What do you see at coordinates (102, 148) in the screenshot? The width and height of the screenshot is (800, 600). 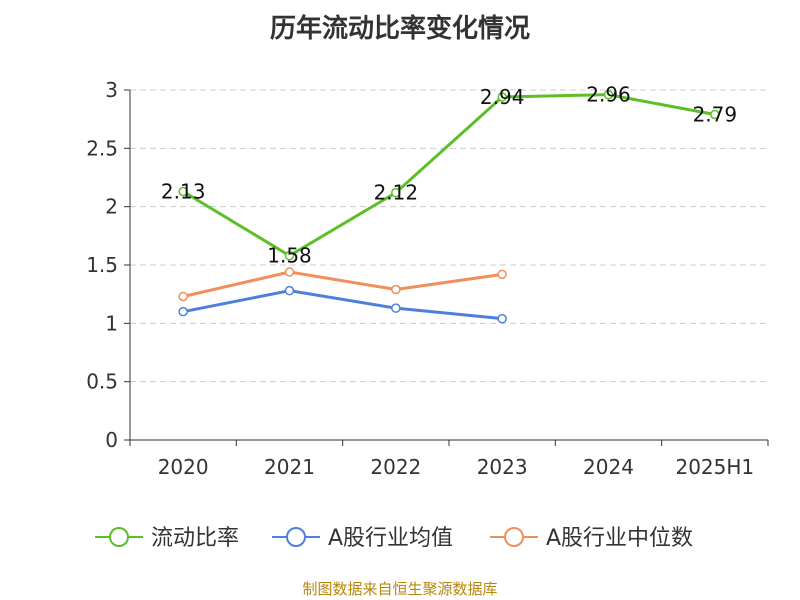 I see `y-tick-label: 2.5` at bounding box center [102, 148].